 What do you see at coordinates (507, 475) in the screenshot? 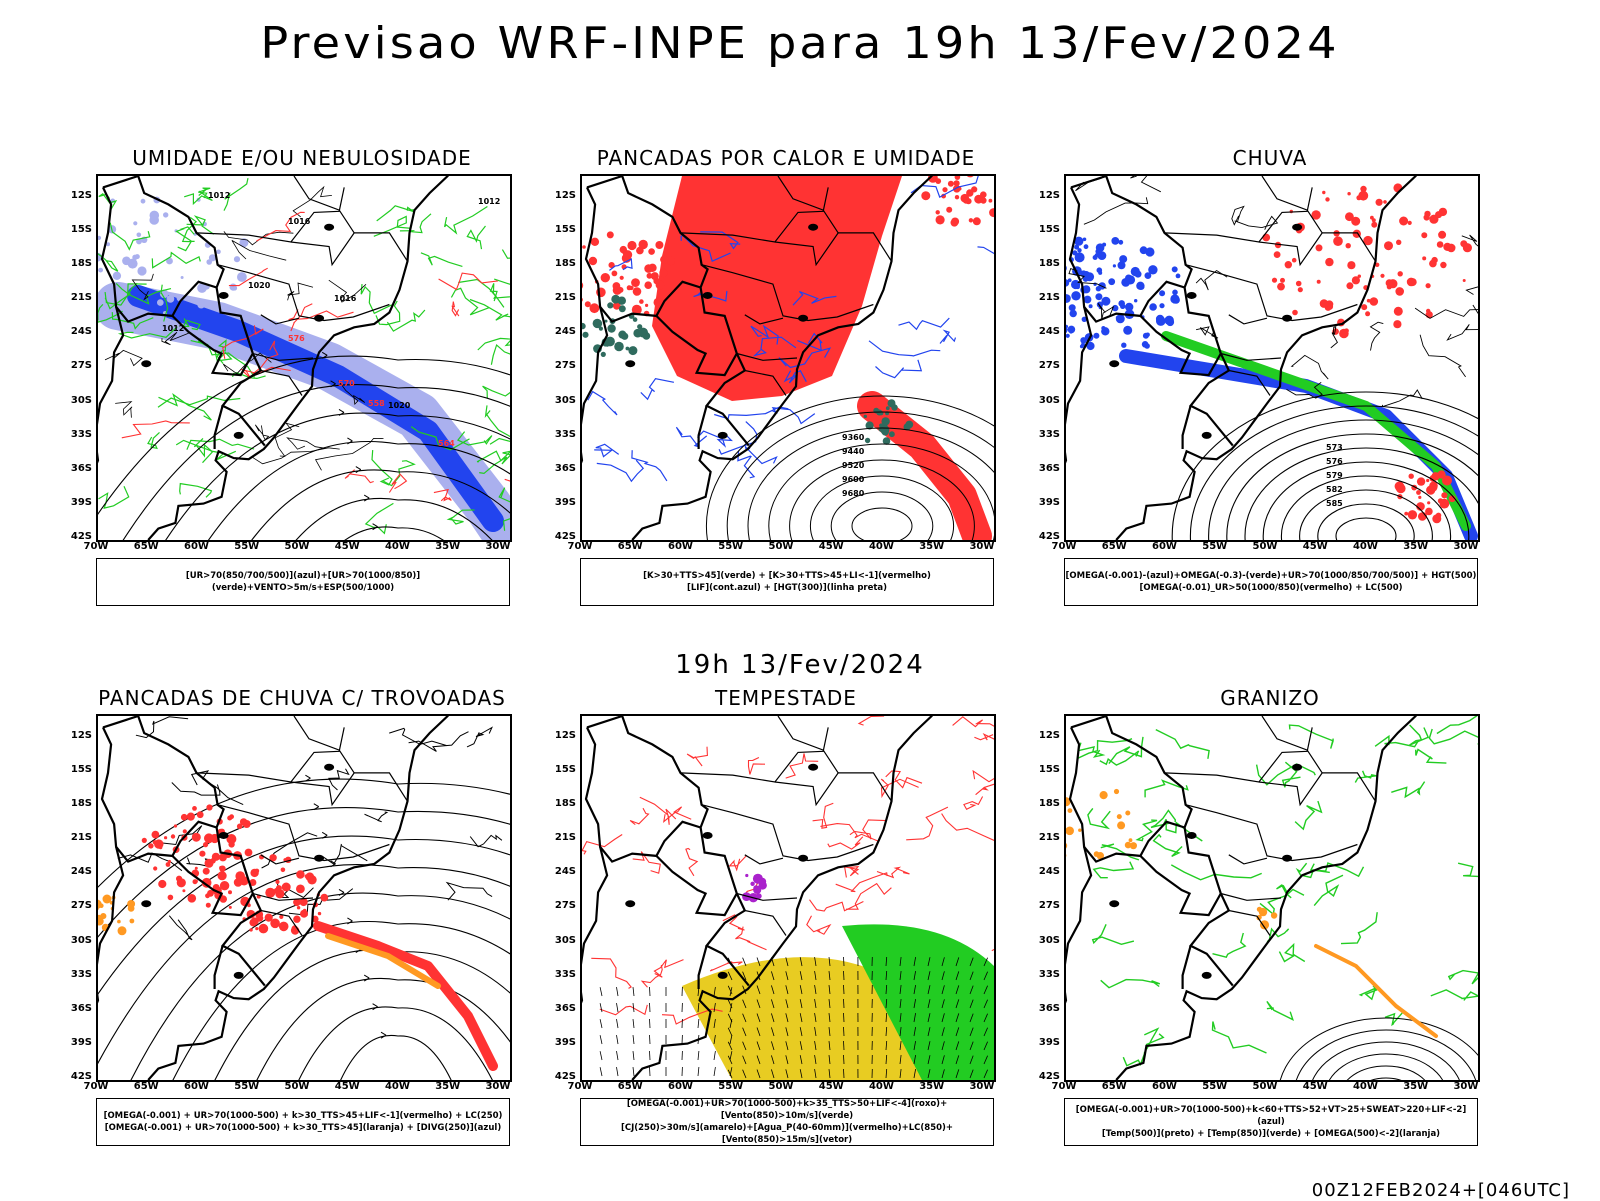
I see `thickness-contour` at bounding box center [507, 475].